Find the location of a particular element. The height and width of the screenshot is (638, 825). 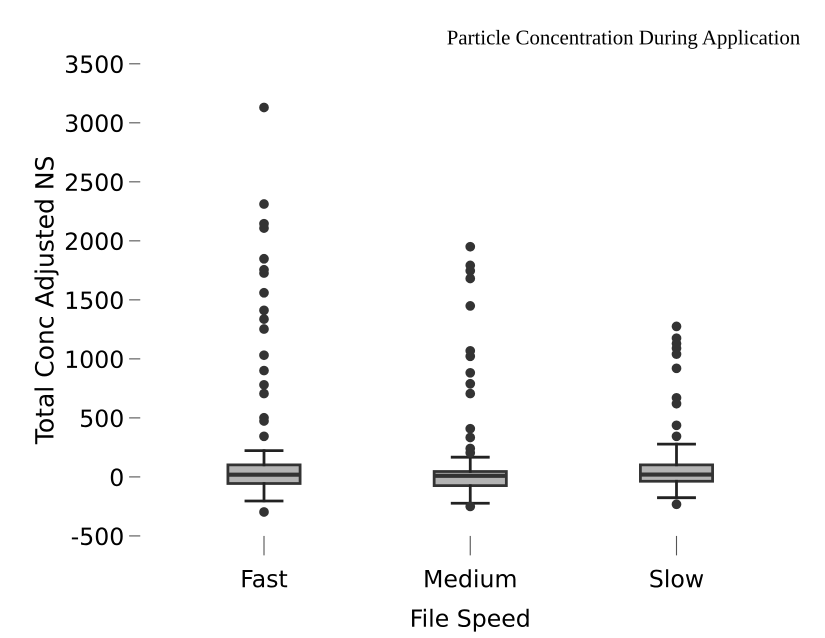

y-tick-label: -500 is located at coordinates (97, 536).